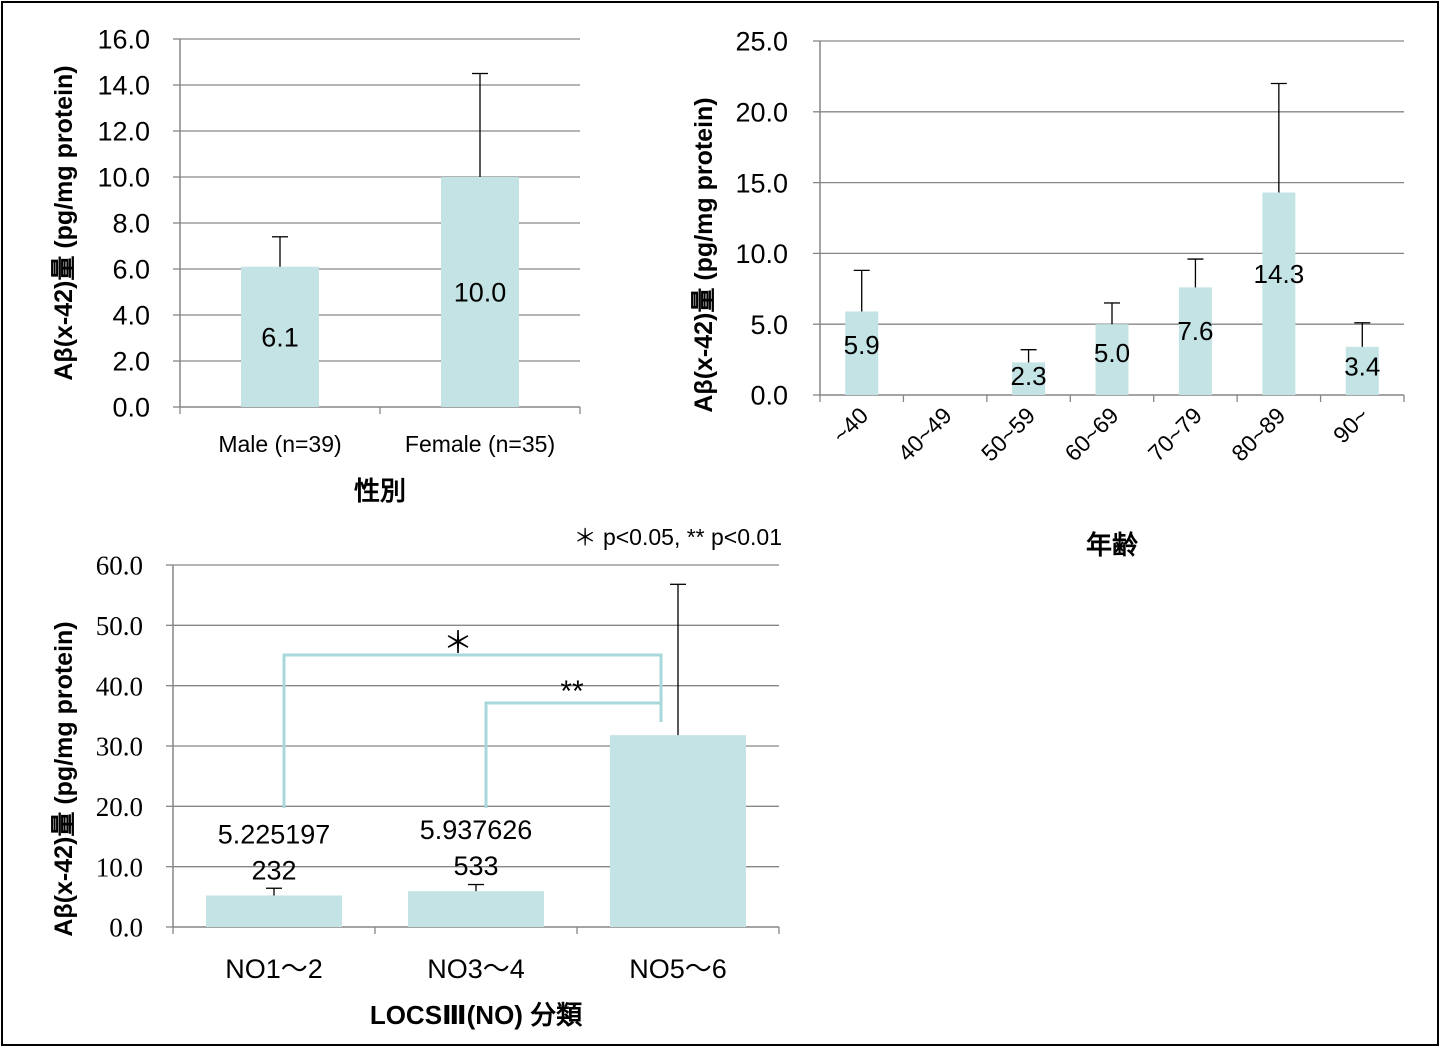  What do you see at coordinates (1091, 434) in the screenshot?
I see `x-tick-label: 60~69` at bounding box center [1091, 434].